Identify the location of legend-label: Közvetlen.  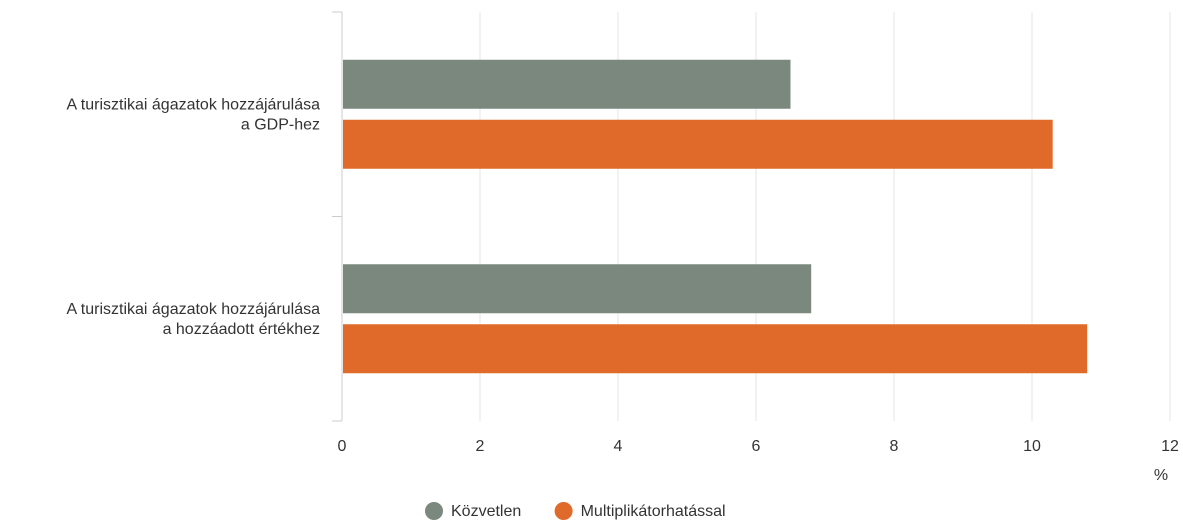
(486, 511).